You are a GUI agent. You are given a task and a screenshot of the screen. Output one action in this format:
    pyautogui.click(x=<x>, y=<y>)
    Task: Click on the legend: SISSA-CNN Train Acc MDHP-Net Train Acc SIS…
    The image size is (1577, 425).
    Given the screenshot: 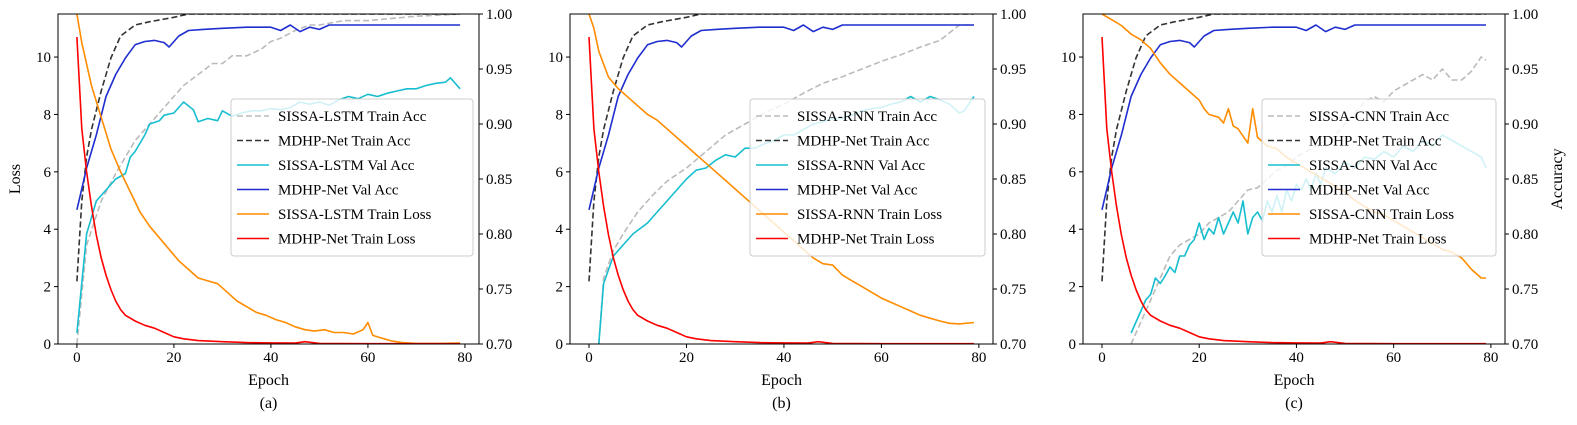 What is the action you would take?
    pyautogui.click(x=1379, y=177)
    